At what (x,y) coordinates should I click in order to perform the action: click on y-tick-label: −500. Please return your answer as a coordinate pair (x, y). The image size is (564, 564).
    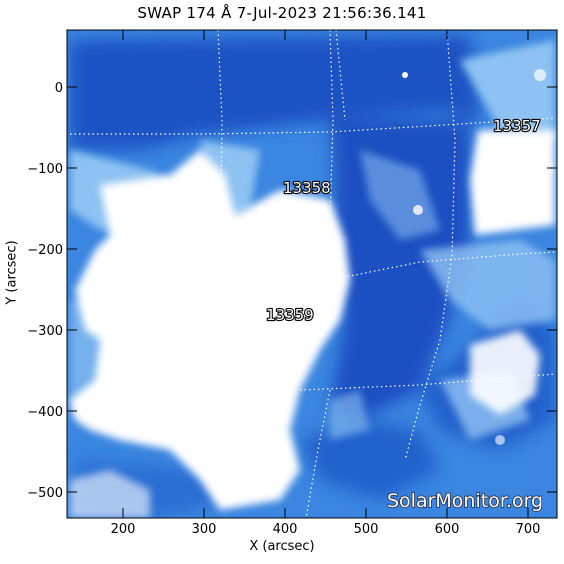
    Looking at the image, I should click on (45, 493).